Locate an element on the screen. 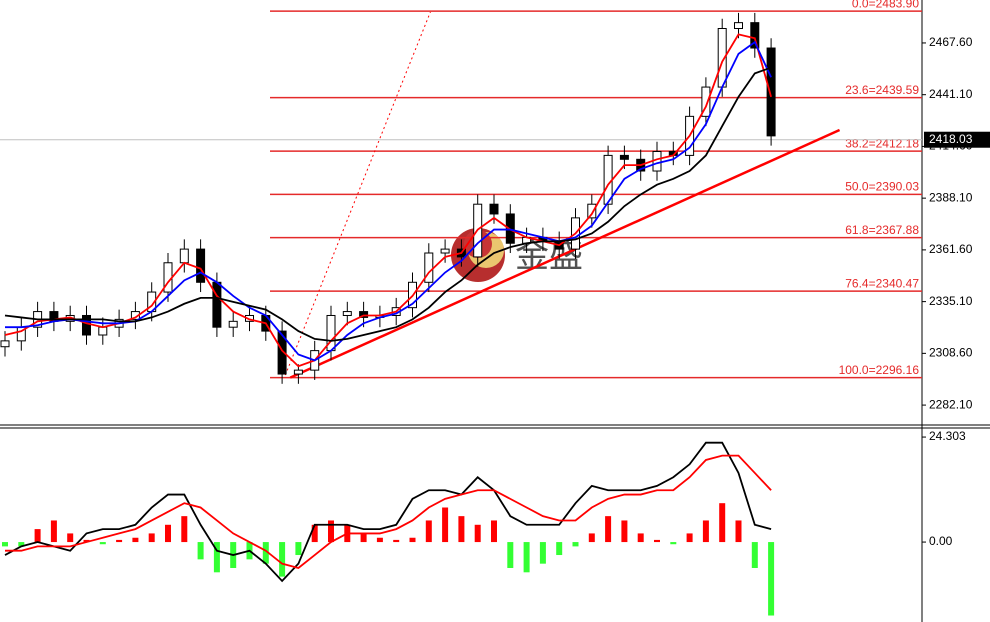 The image size is (990, 622). last-price-box is located at coordinates (957, 139).